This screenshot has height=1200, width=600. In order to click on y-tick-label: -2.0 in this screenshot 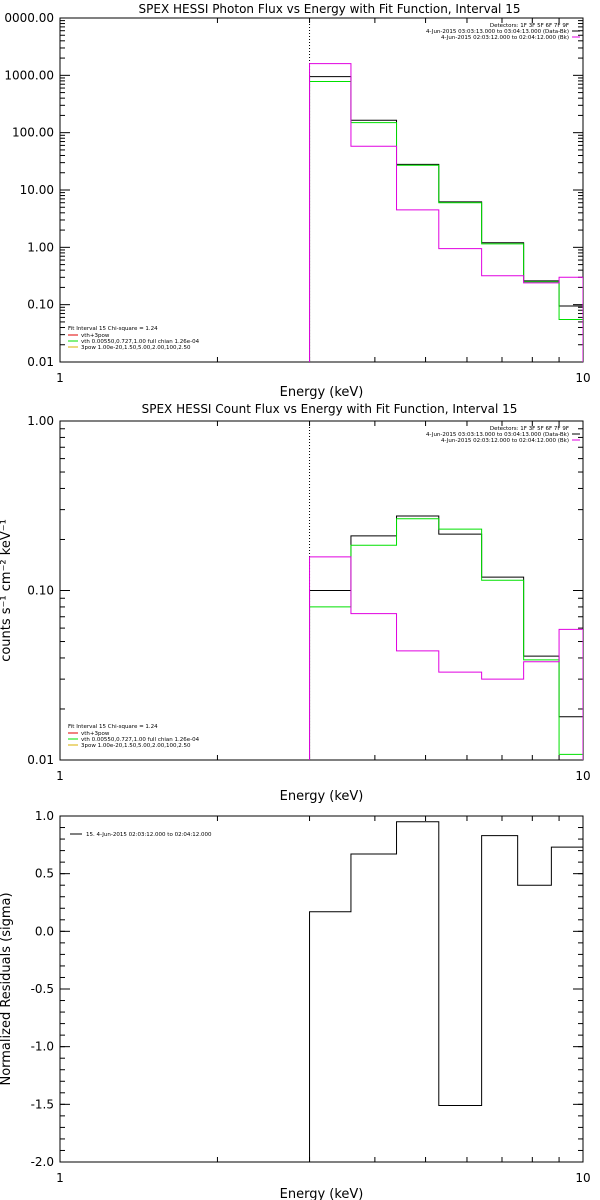, I will do `click(42, 1162)`.